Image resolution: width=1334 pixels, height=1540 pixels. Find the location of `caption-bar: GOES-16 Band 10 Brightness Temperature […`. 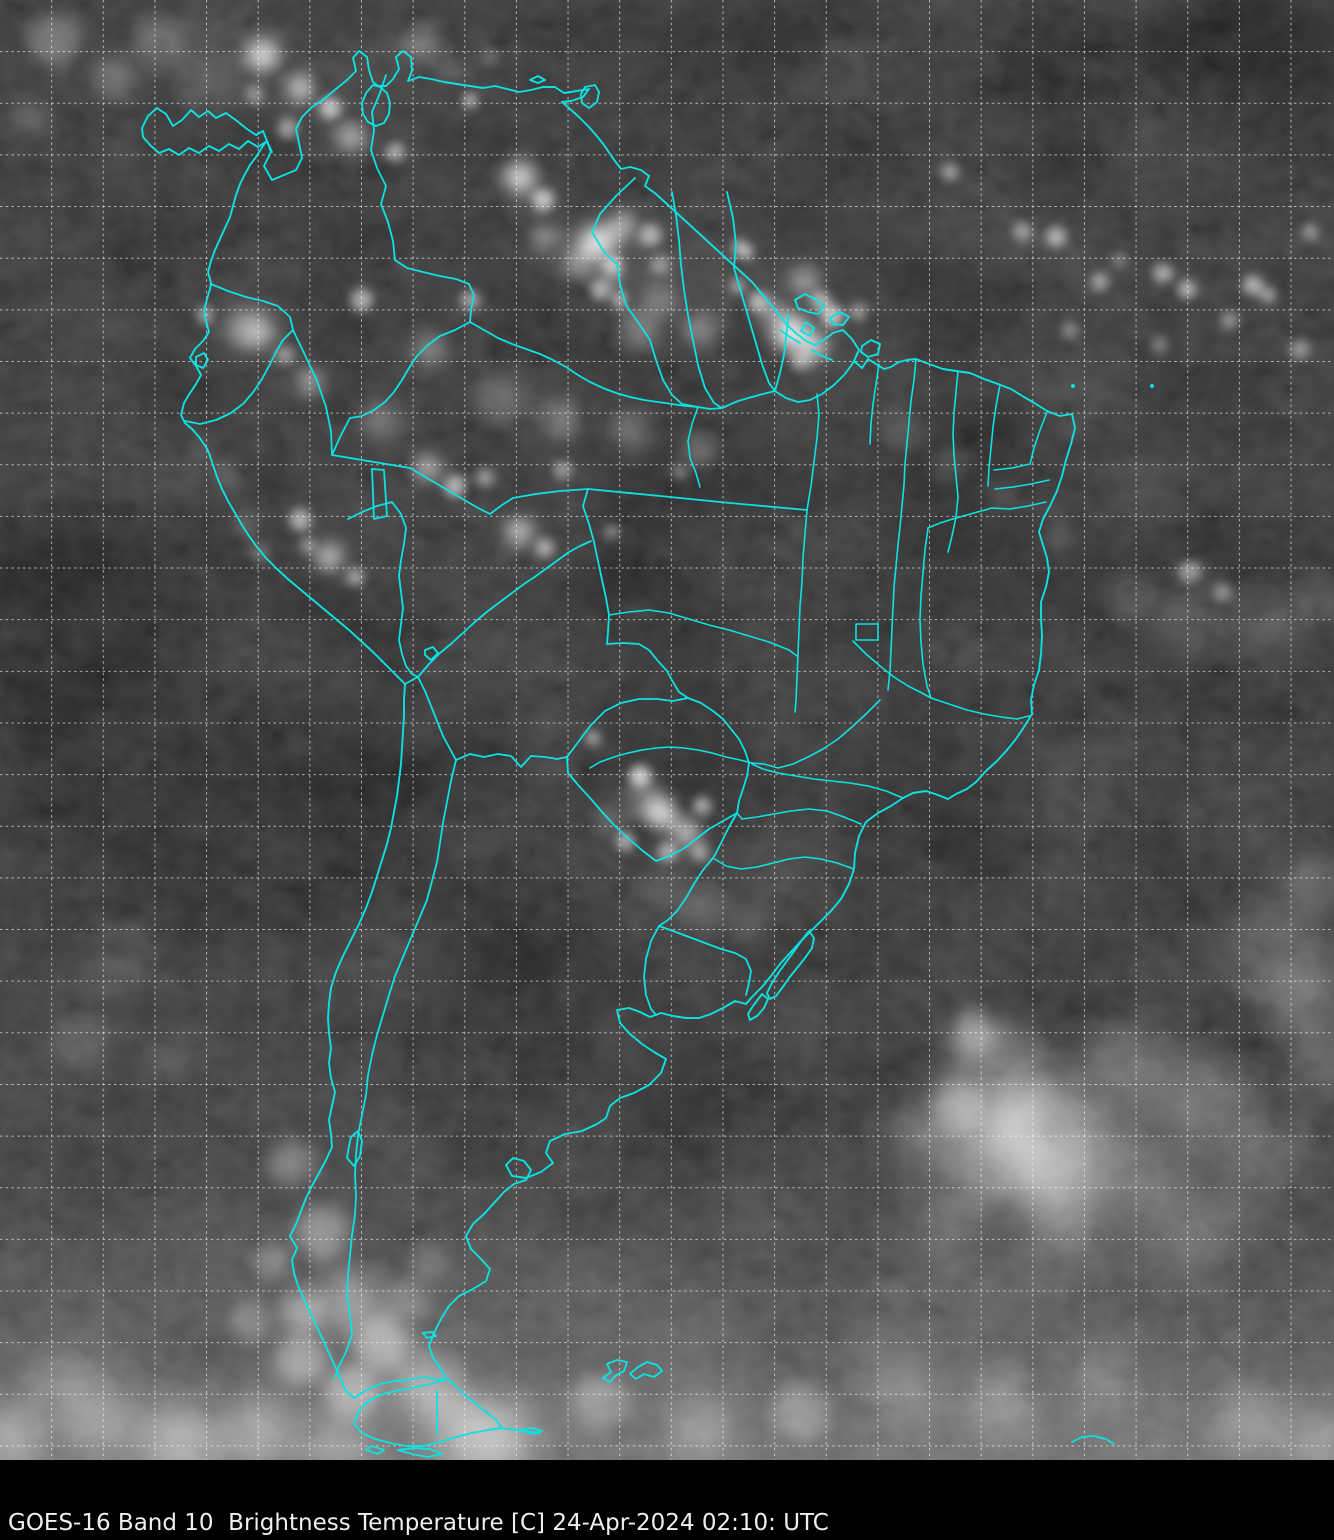

caption-bar: GOES-16 Band 10 Brightness Temperature [… is located at coordinates (667, 1500).